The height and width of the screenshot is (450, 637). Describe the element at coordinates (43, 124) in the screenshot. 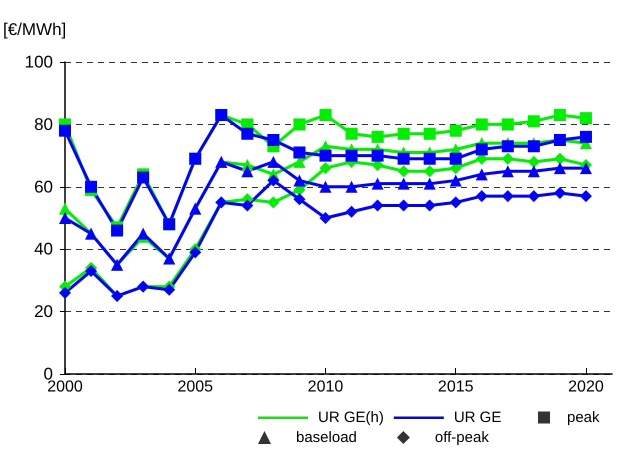

I see `y-tick-label: 80` at that location.